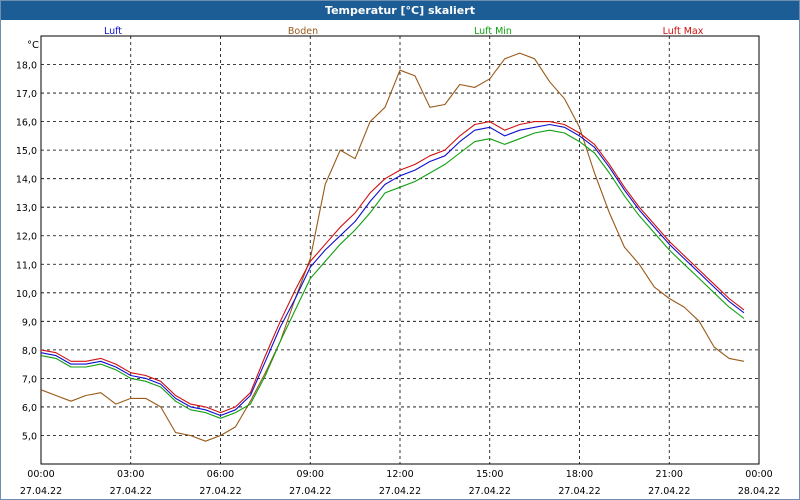 Image resolution: width=800 pixels, height=500 pixels. Describe the element at coordinates (683, 31) in the screenshot. I see `legend-luft-max: Luft Max` at that location.